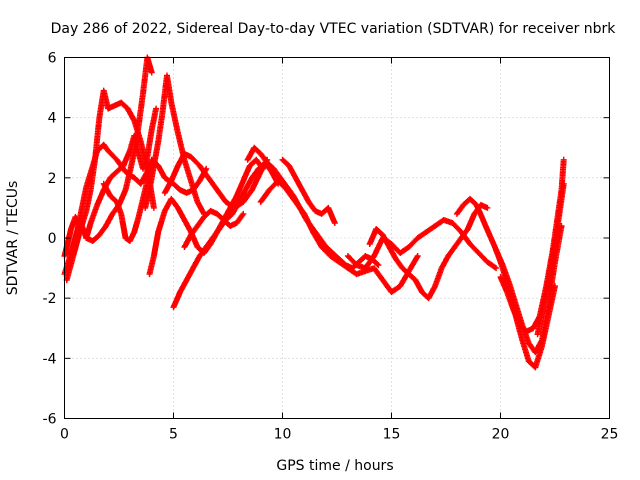  What do you see at coordinates (52, 239) in the screenshot?
I see `y-tick-label: 0` at bounding box center [52, 239].